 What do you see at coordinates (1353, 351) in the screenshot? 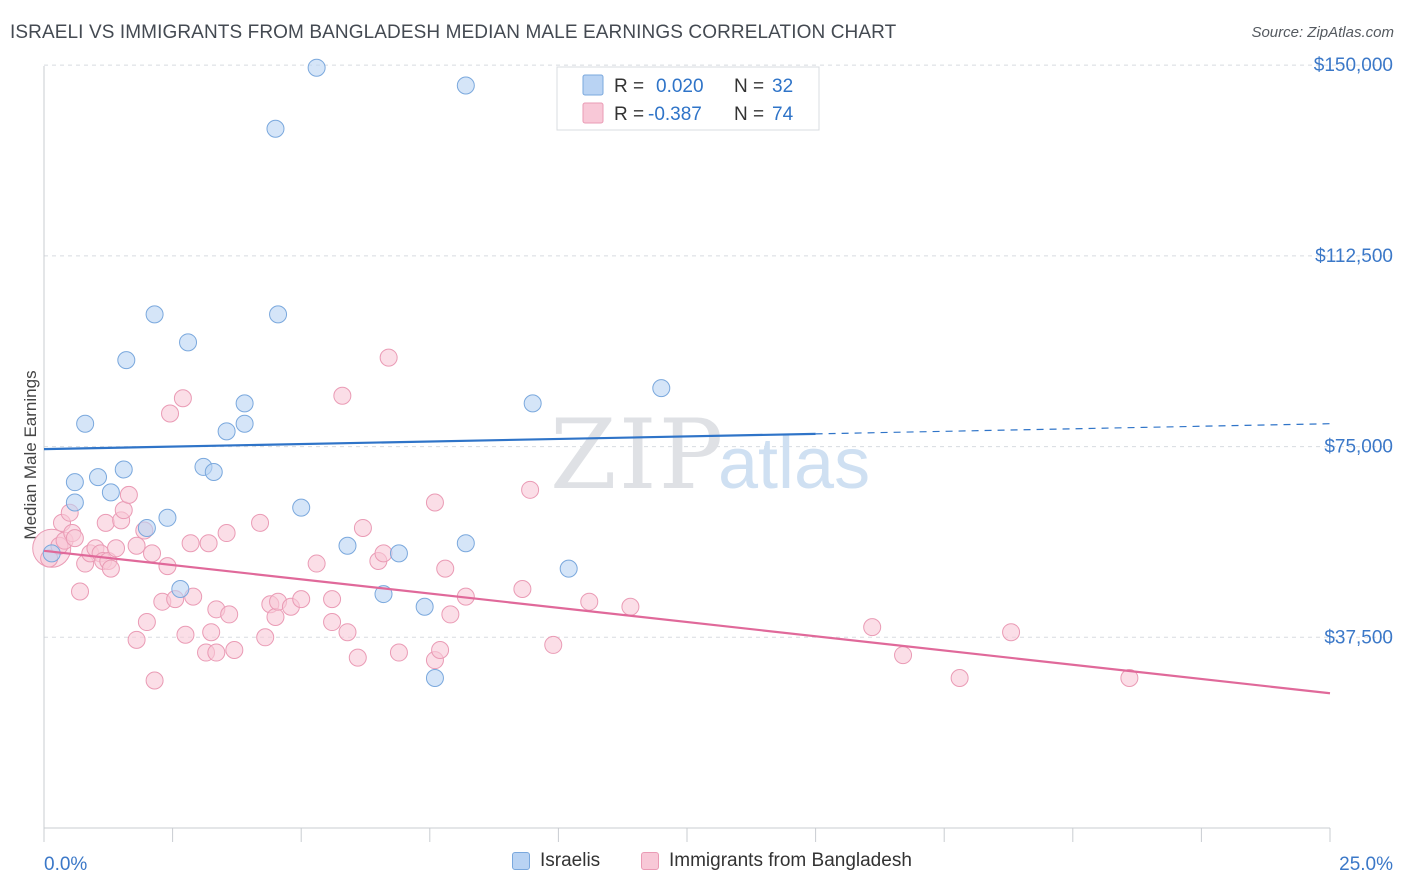
I see `y-tick-labels: $37,500 $75,000 $112,500 $150,000` at bounding box center [1353, 351].